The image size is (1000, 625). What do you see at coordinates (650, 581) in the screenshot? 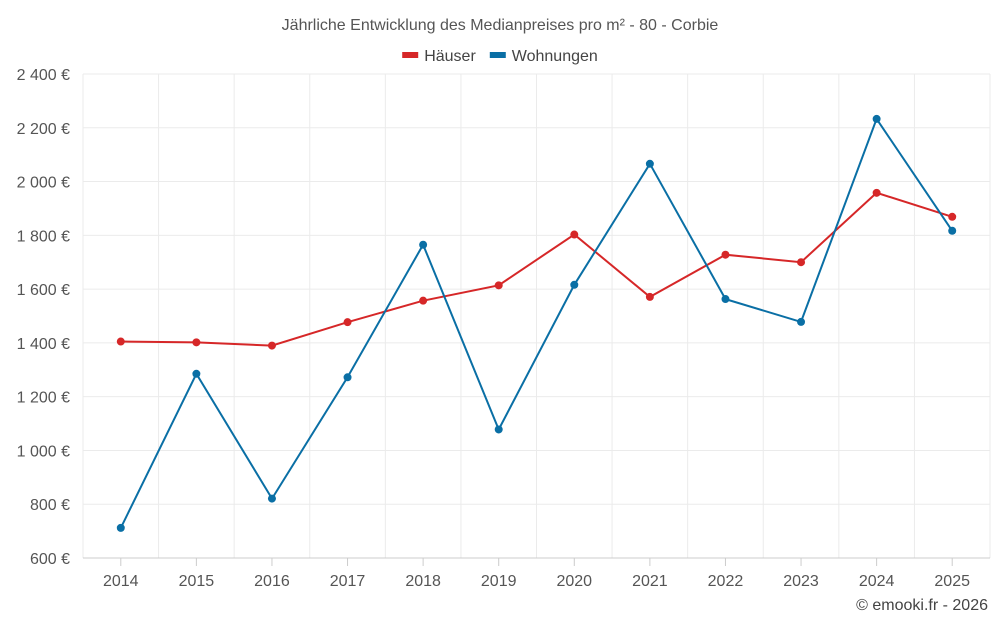
I see `x-tick-label: 2021` at bounding box center [650, 581].